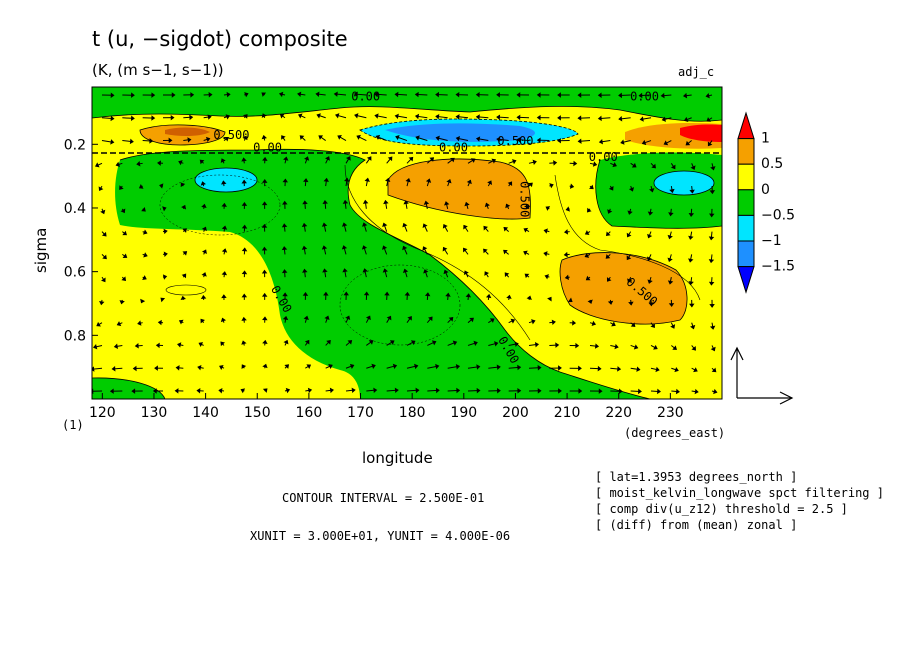 The height and width of the screenshot is (654, 904). Describe the element at coordinates (624, 288) in the screenshot. I see `field-warm-core-lower-east` at that location.